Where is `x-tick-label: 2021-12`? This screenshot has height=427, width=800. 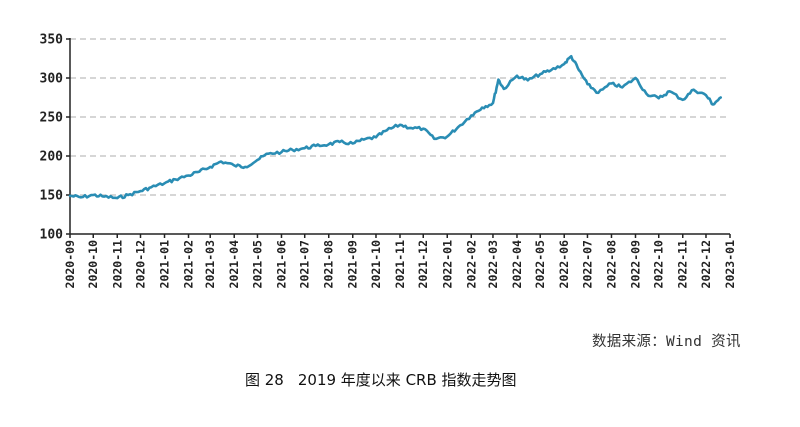
x-tick-label: 2021-12 is located at coordinates (423, 264).